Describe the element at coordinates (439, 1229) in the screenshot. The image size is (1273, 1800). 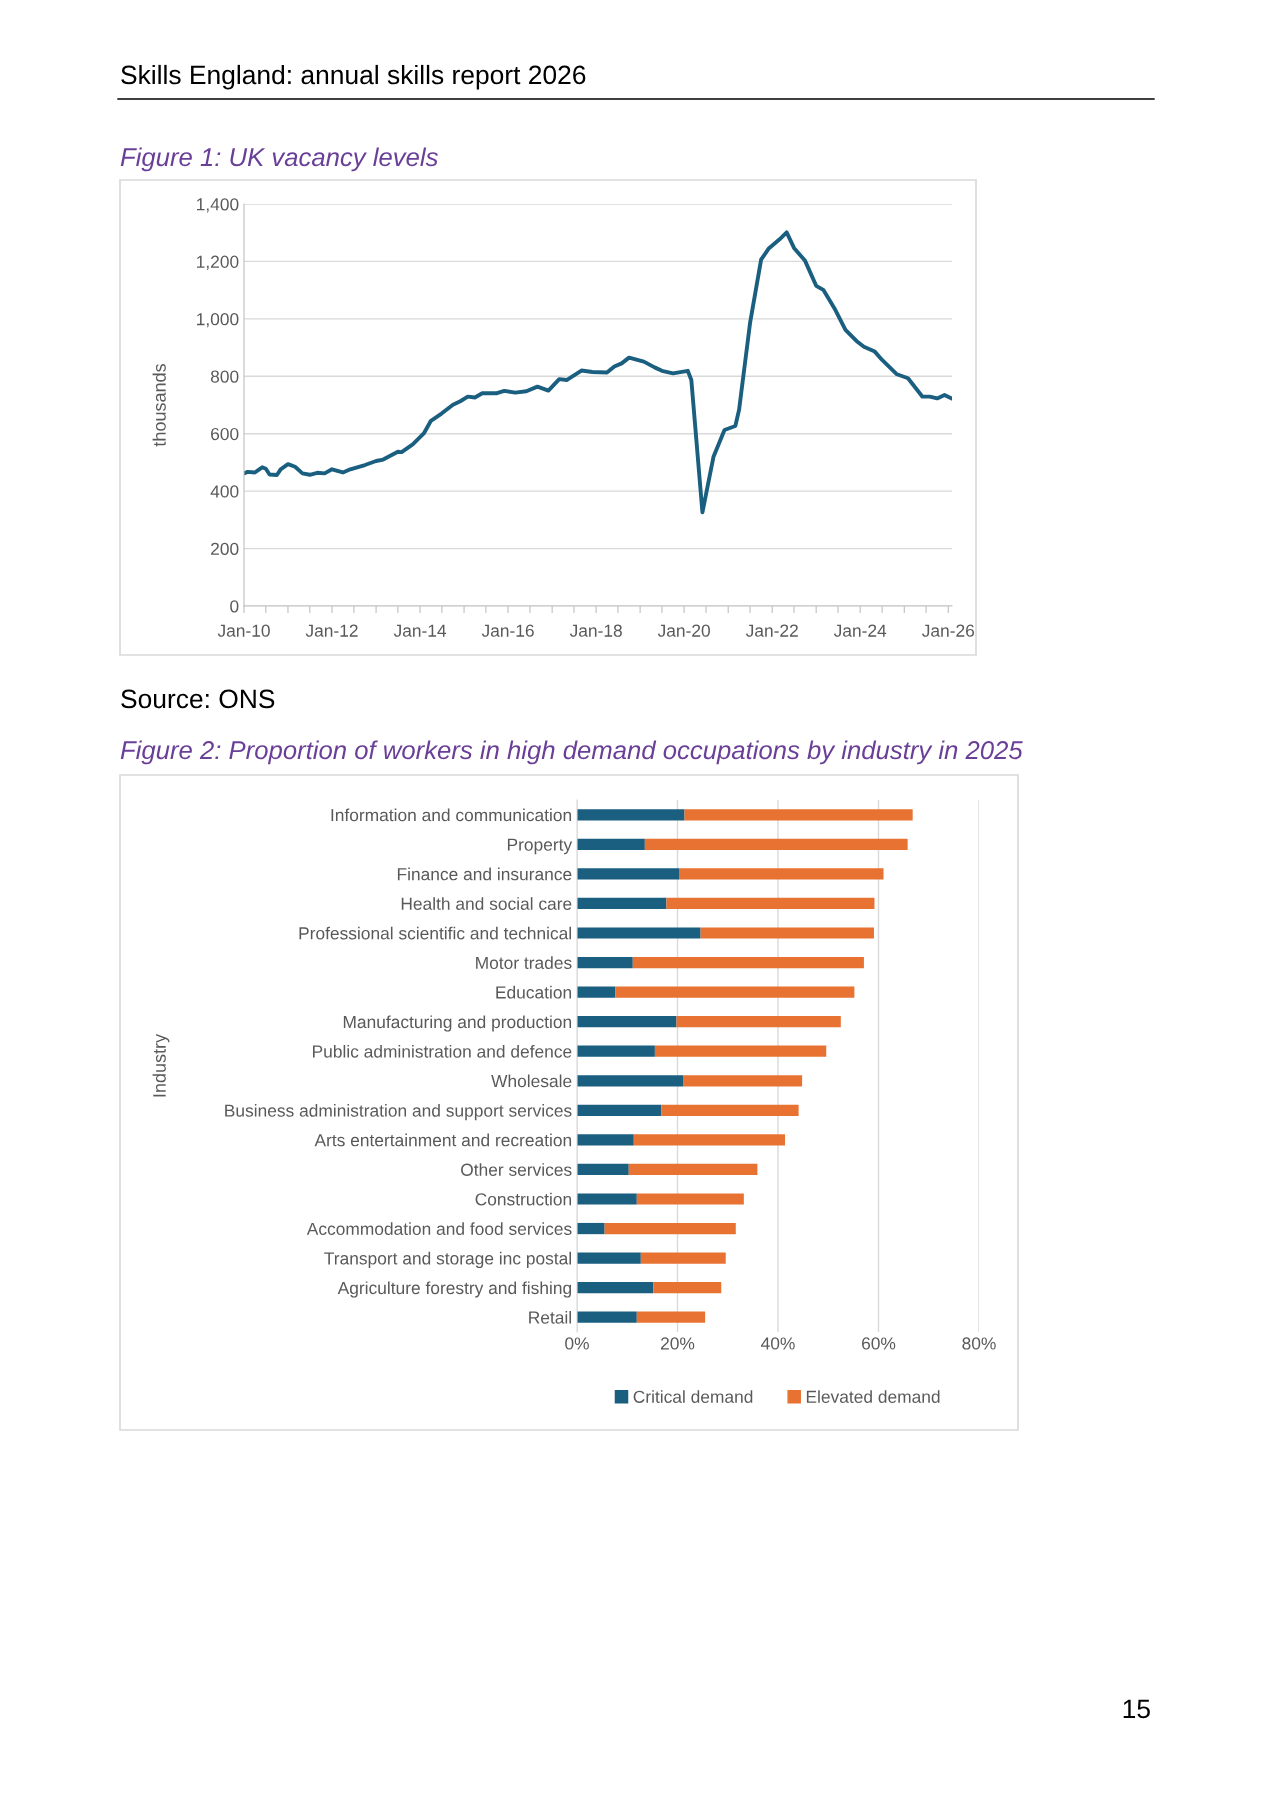
I see `y-tick-label: Accommodation and food services` at that location.